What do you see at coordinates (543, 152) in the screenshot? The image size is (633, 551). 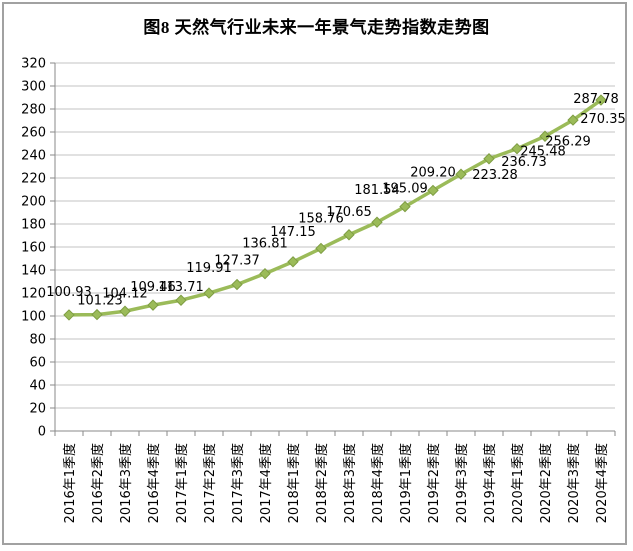 I see `data-point-label: 245.48` at bounding box center [543, 152].